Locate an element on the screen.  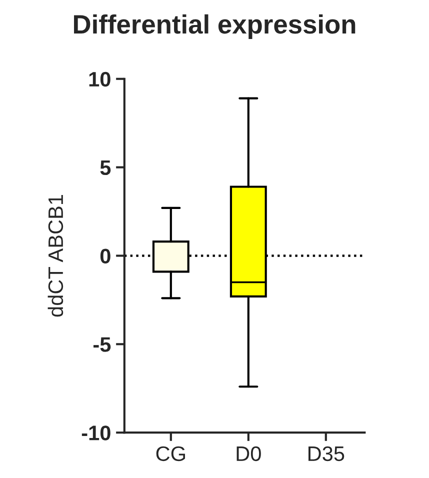
y-tick-label: 5 is located at coordinates (105, 168).